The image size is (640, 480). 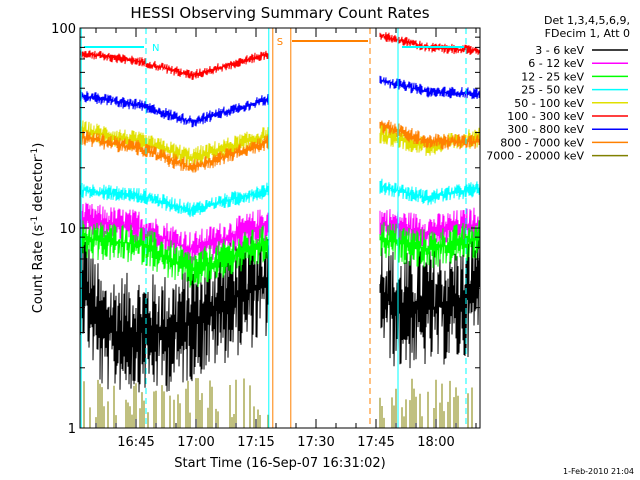 What do you see at coordinates (35, 220) in the screenshot?
I see `y-axis-label-sup: -1` at bounding box center [35, 220].